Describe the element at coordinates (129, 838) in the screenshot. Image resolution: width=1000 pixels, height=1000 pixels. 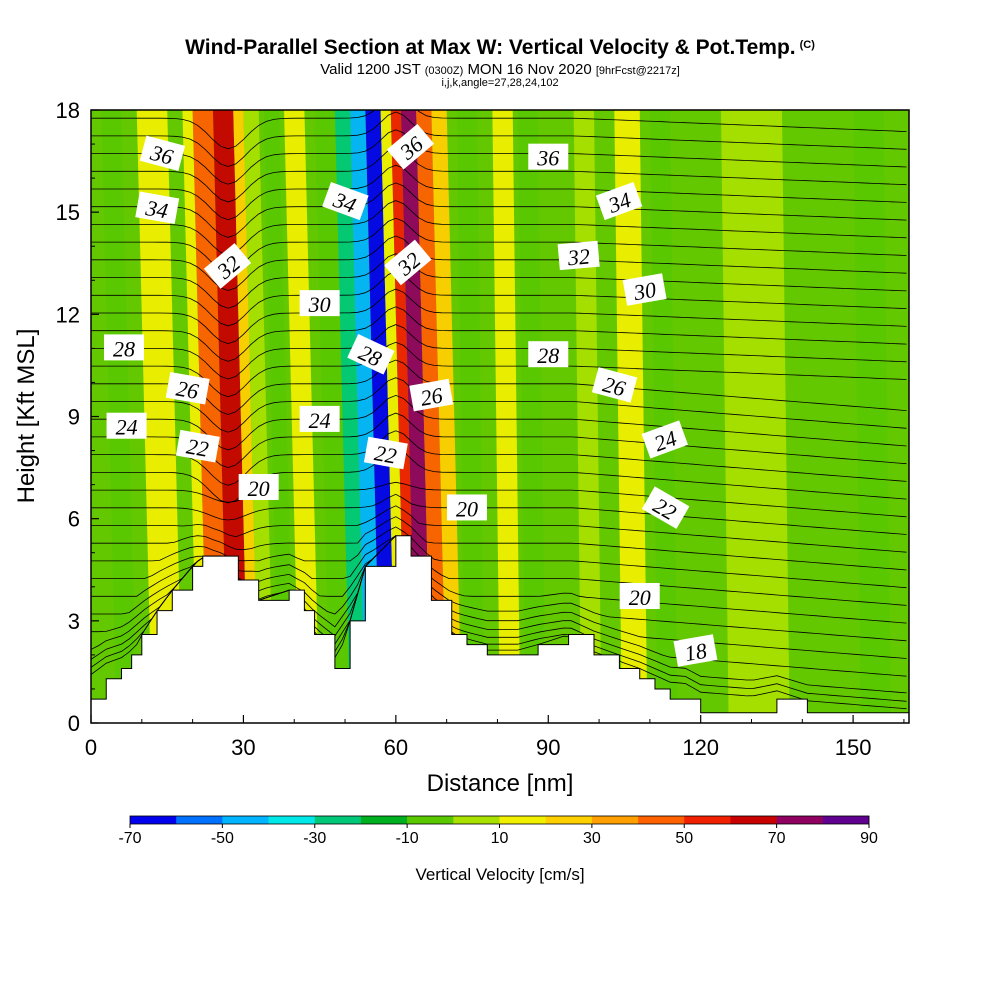
I see `colorbar-tick-label: -70` at that location.